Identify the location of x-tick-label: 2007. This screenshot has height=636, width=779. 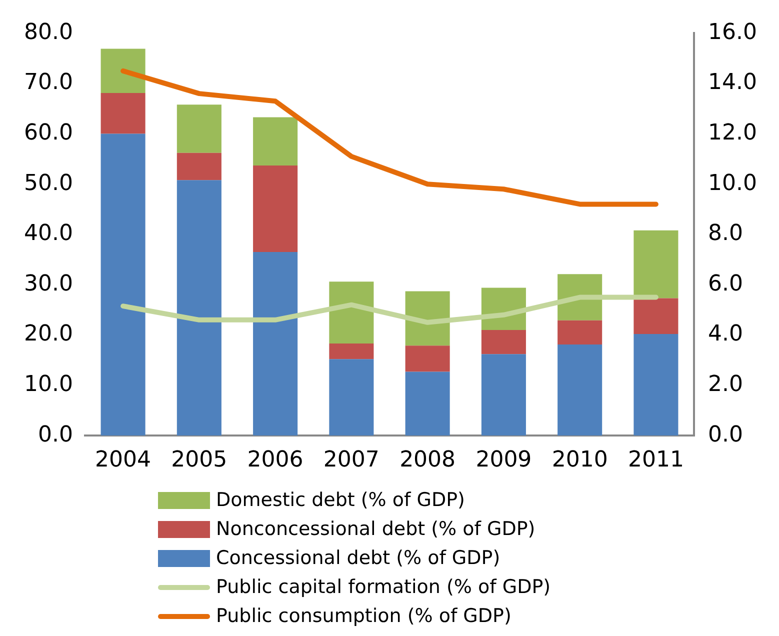
(351, 460).